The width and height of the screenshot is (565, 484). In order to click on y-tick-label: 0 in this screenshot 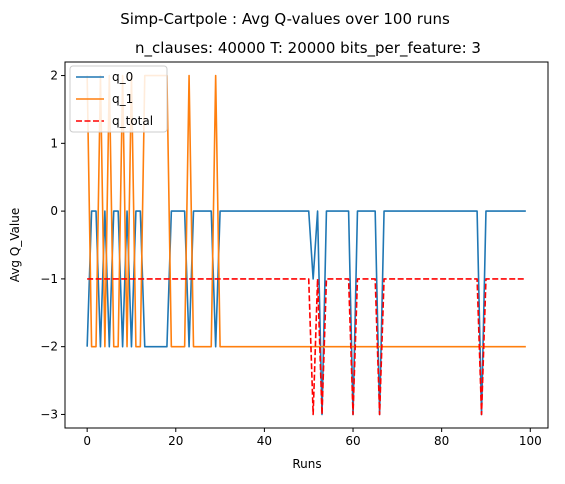, I will do `click(54, 211)`.